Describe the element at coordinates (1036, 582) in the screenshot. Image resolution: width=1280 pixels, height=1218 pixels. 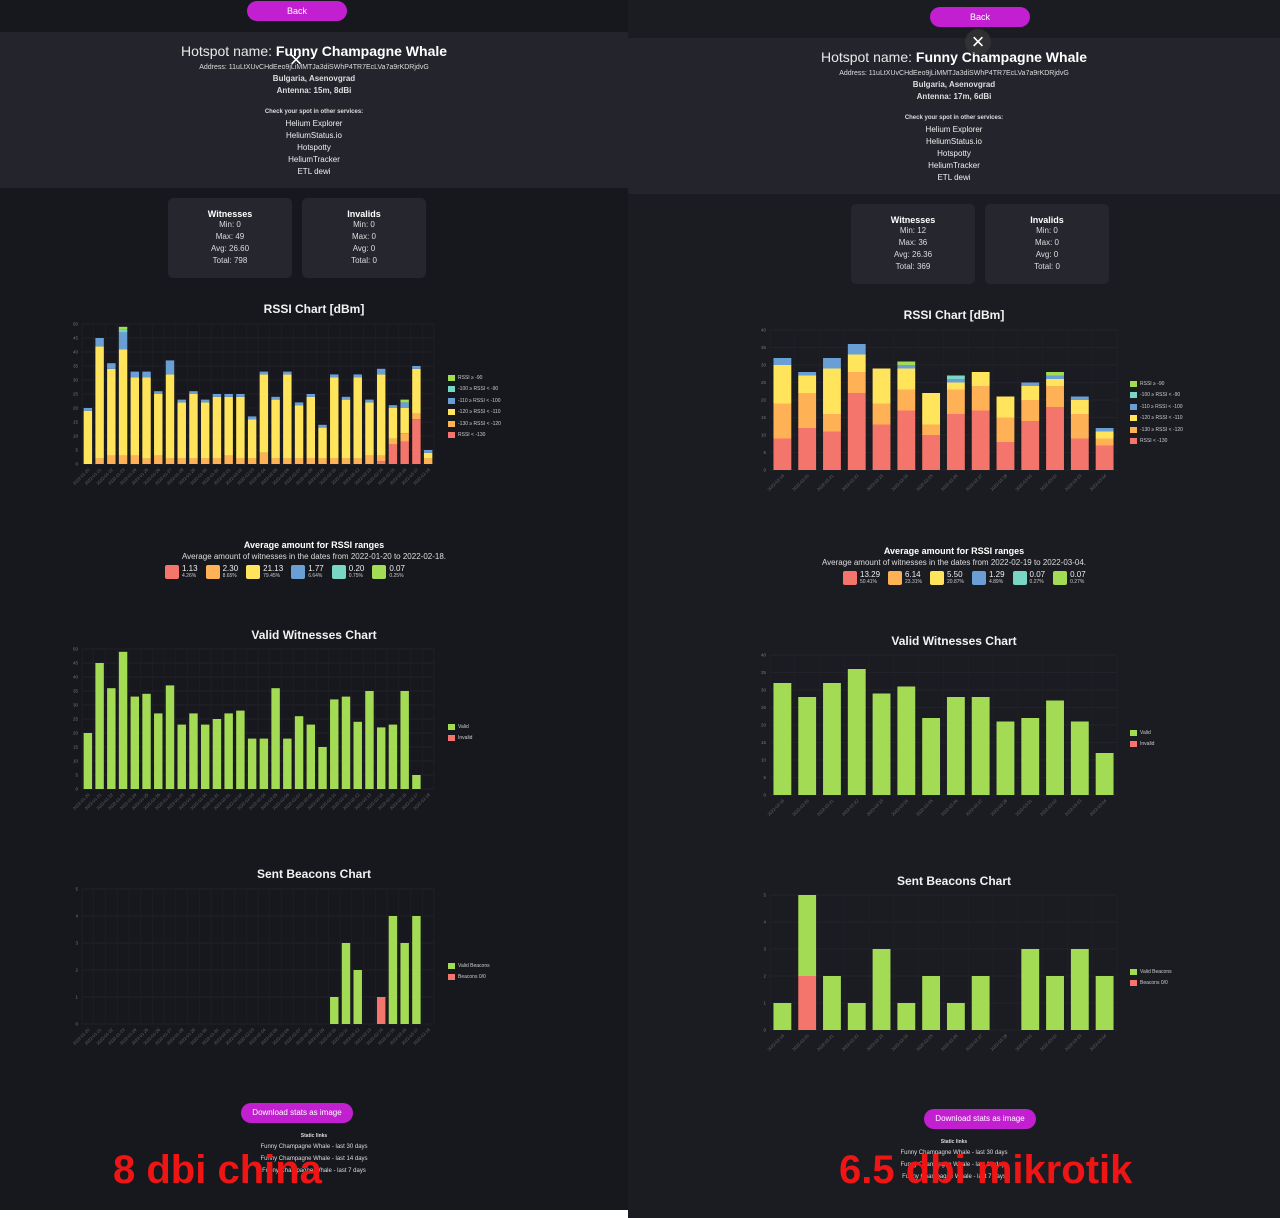
I see `avg-rssi-percent: 0.27%` at that location.